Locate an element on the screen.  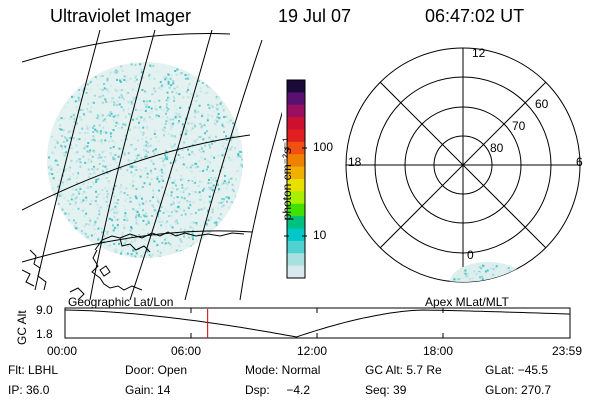
colorbar-band is located at coordinates (296, 185).